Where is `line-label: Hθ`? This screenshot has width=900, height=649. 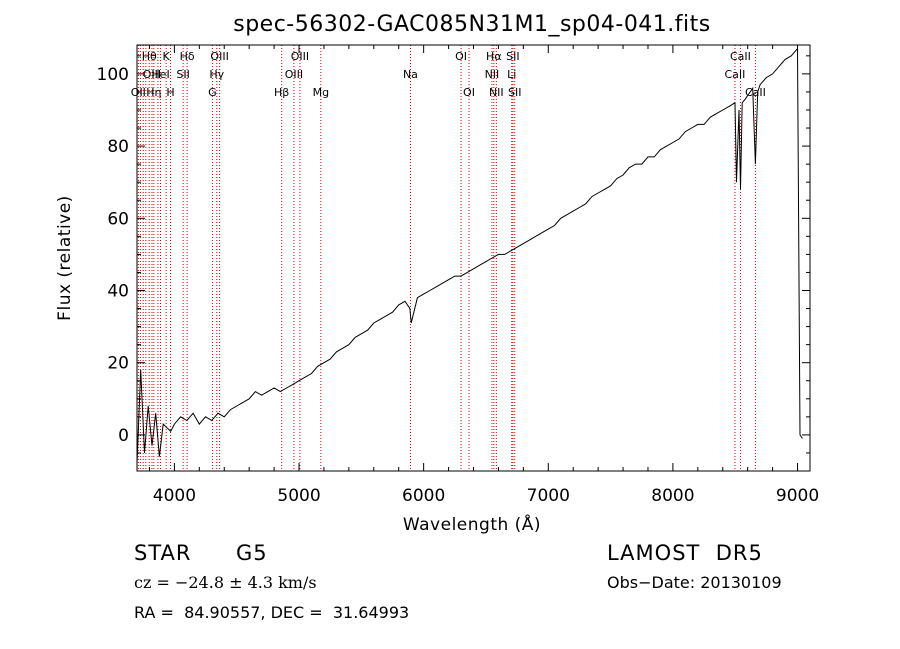 line-label: Hθ is located at coordinates (149, 56).